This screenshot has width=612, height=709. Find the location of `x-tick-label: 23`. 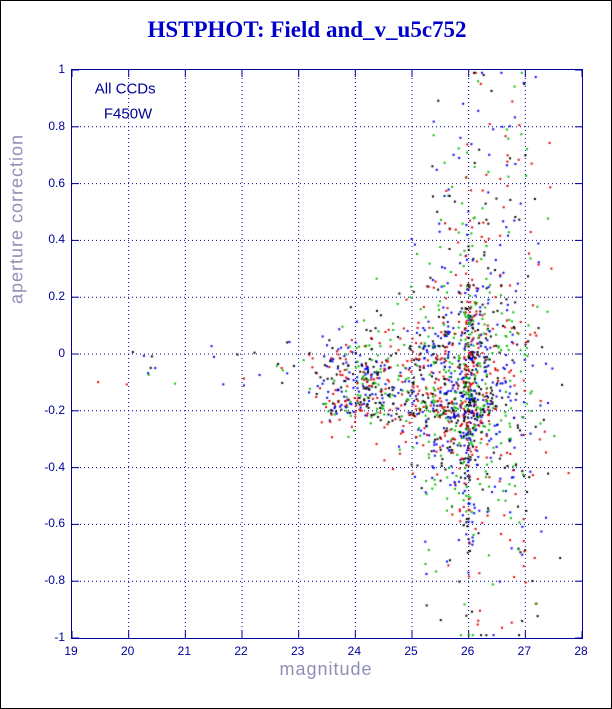

x-tick-label: 23 is located at coordinates (297, 651).